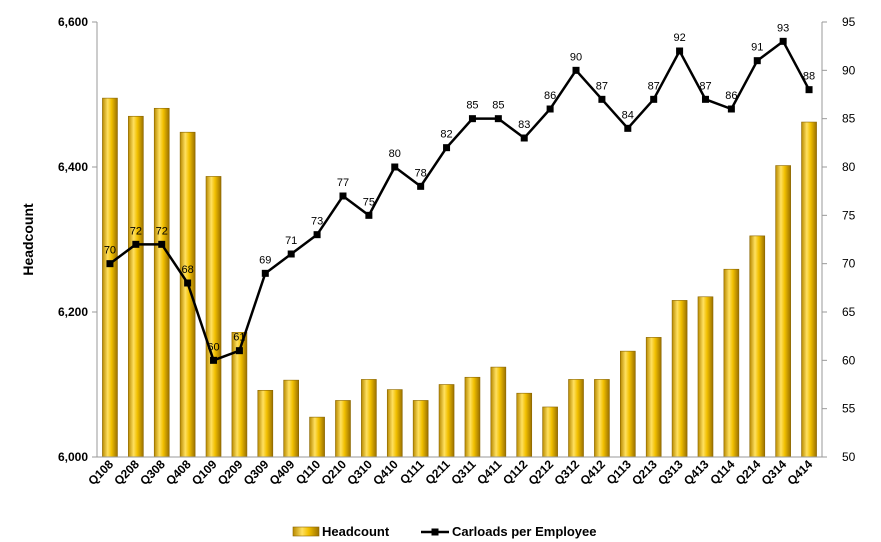  I want to click on line-data-label: 71, so click(291, 241).